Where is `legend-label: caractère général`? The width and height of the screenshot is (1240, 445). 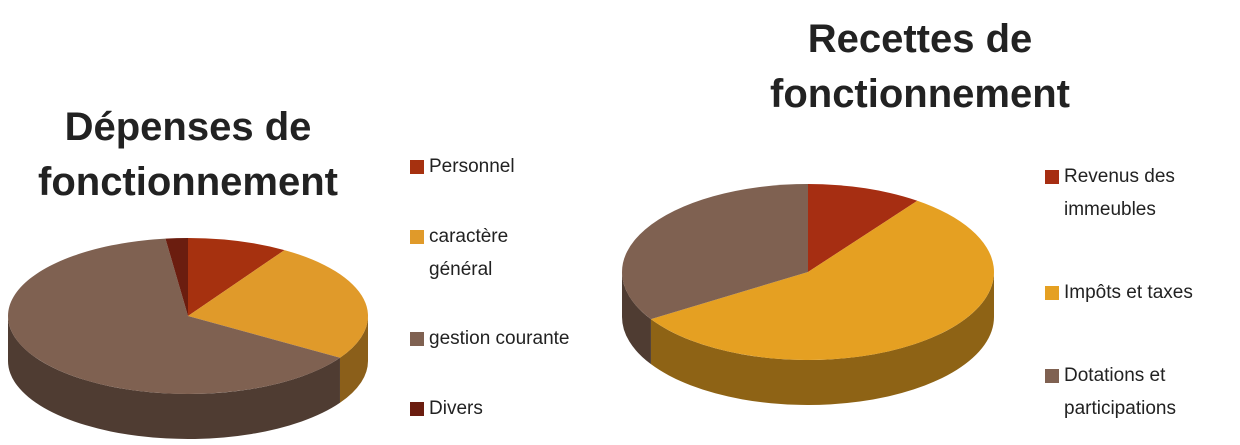 legend-label: caractère général is located at coordinates (469, 252).